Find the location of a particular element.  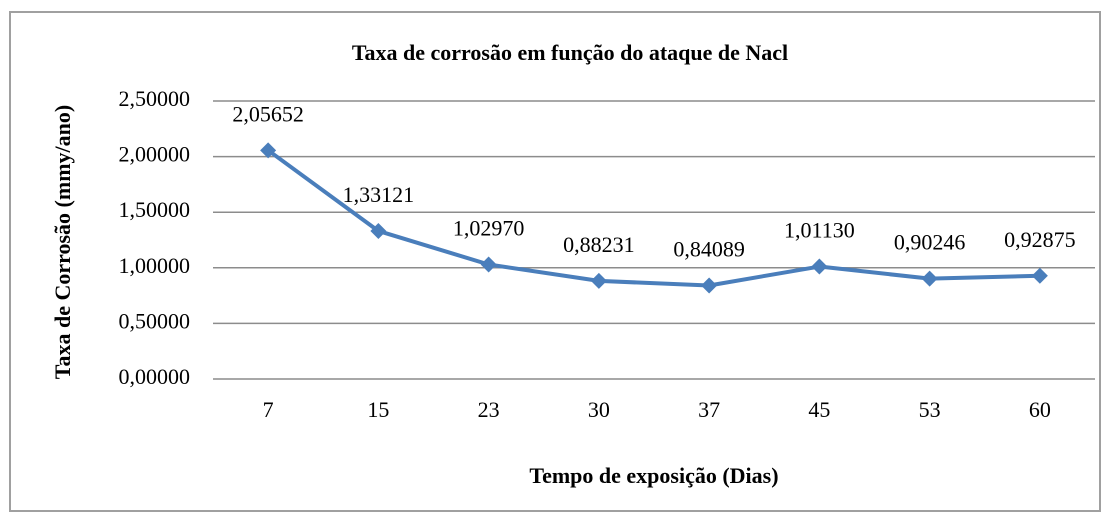

x-tick-label: 23 is located at coordinates (489, 409).